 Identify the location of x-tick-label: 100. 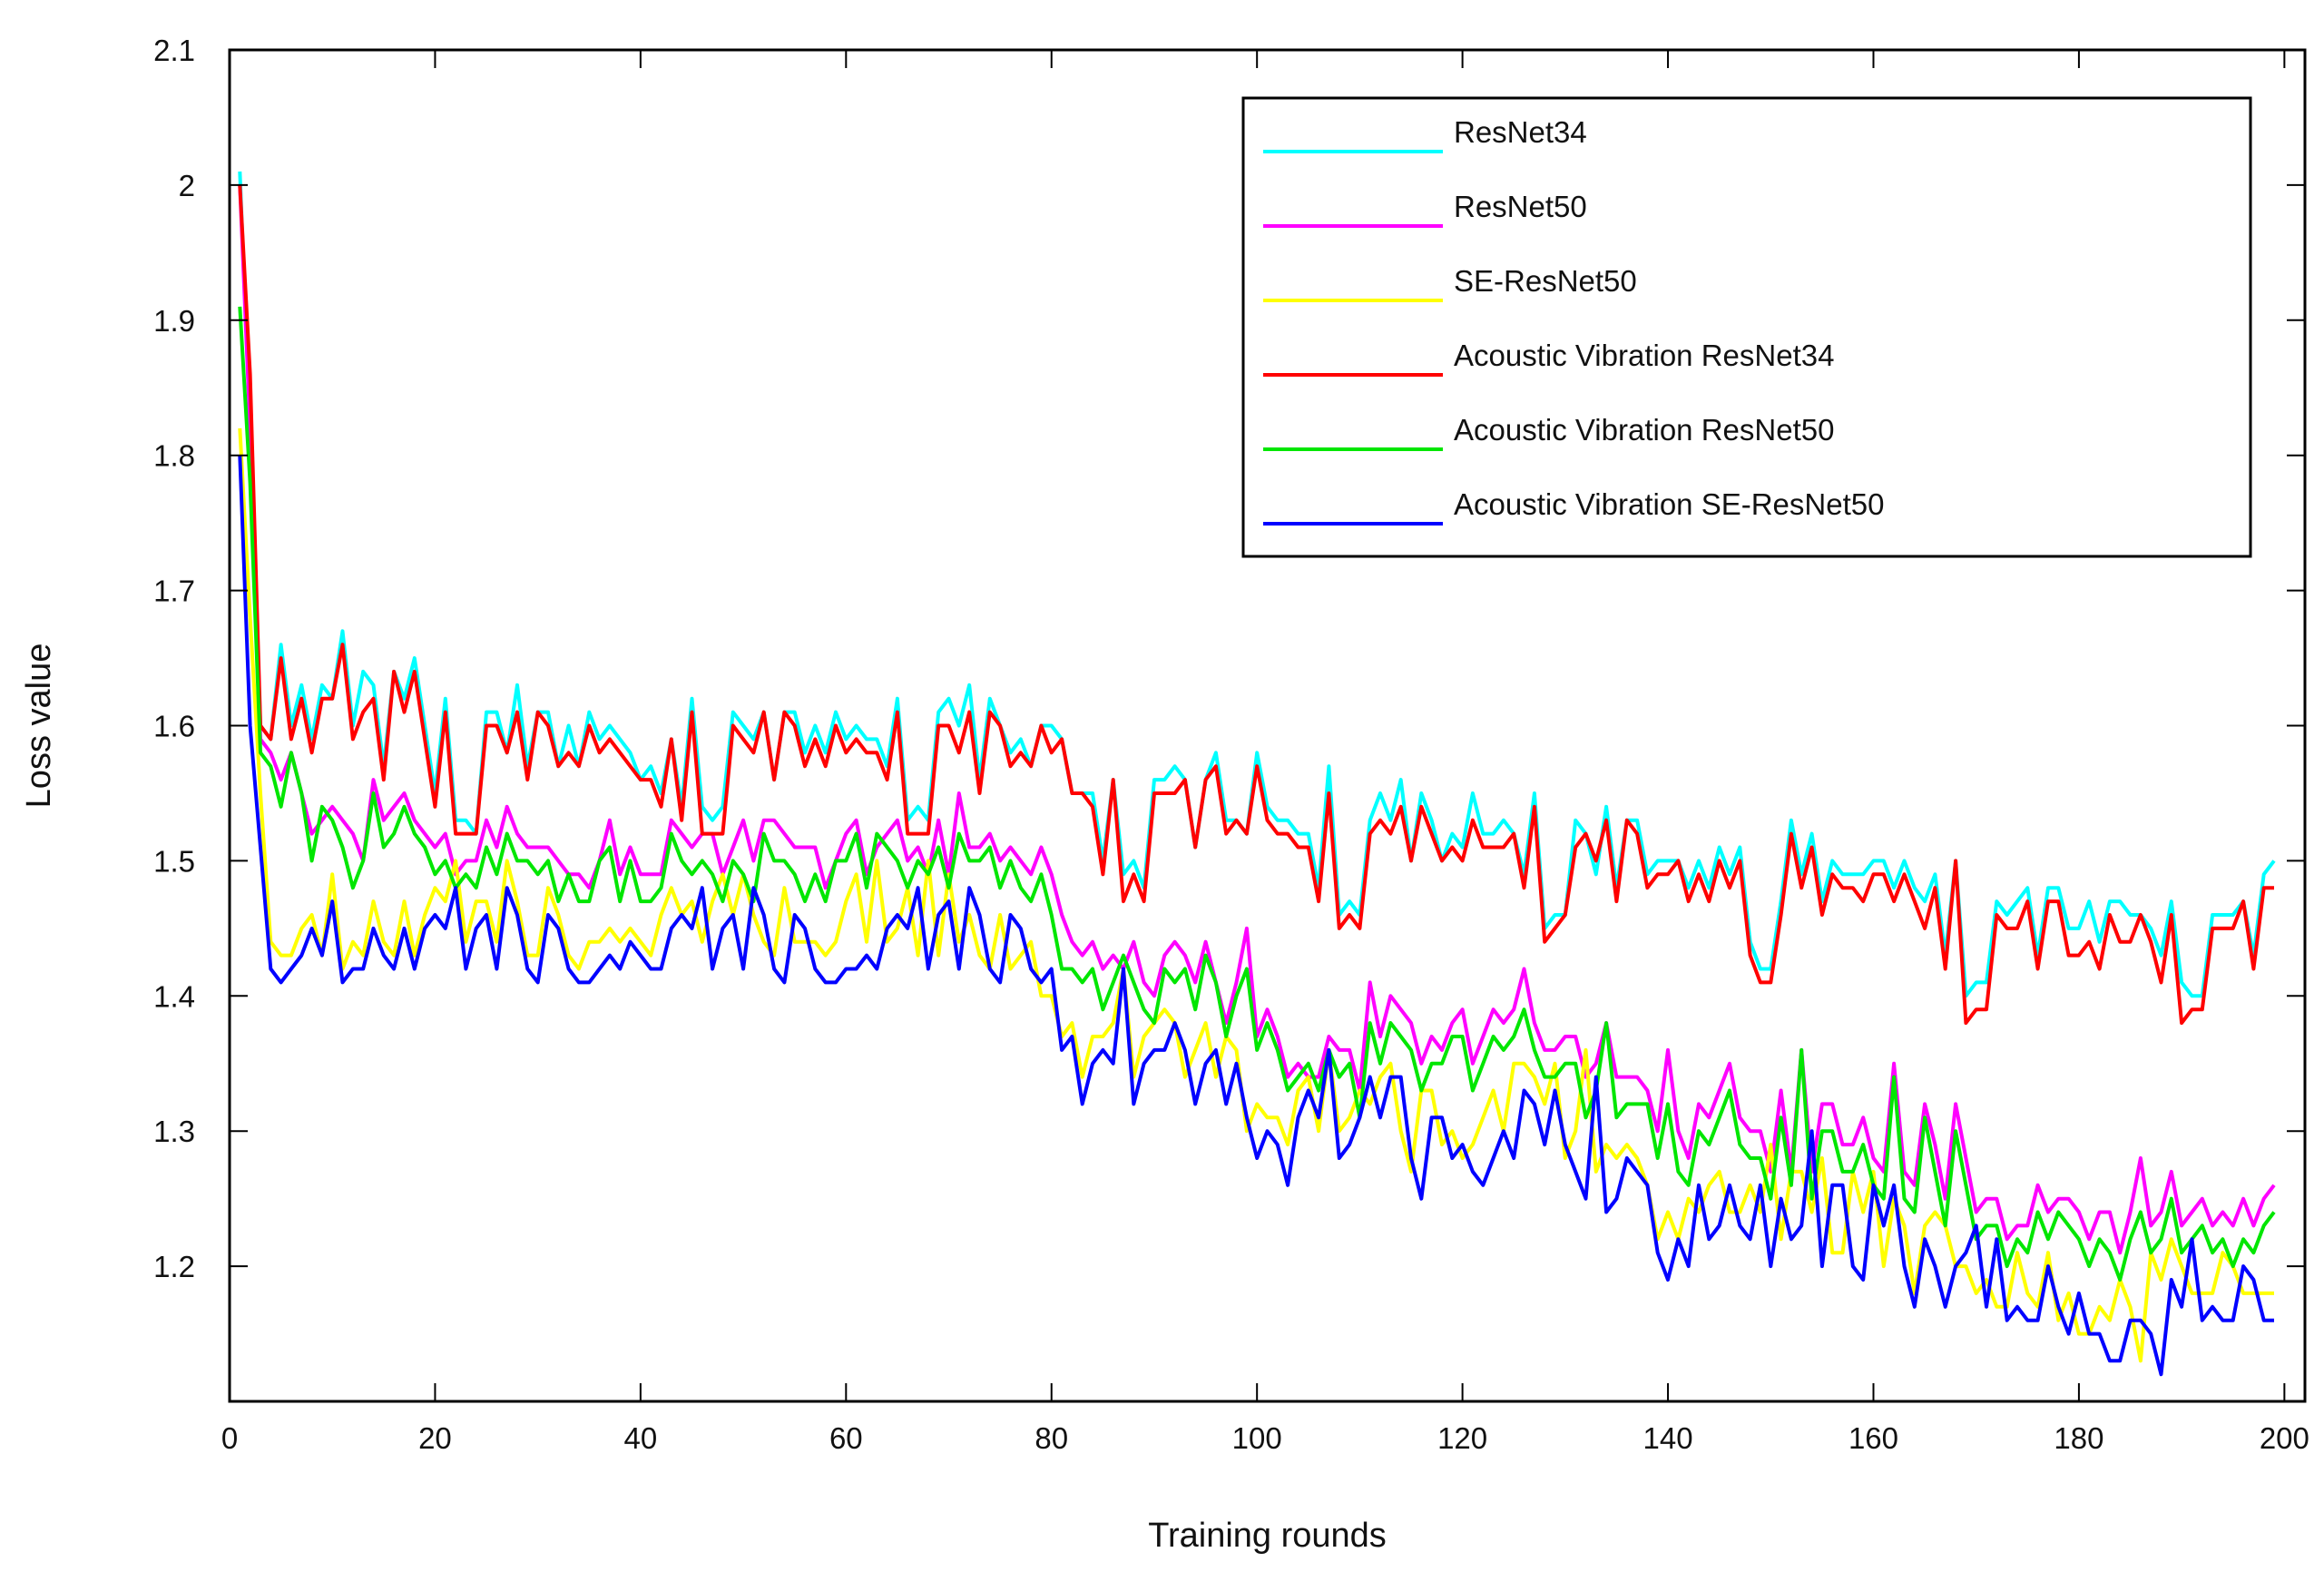
(1257, 1438).